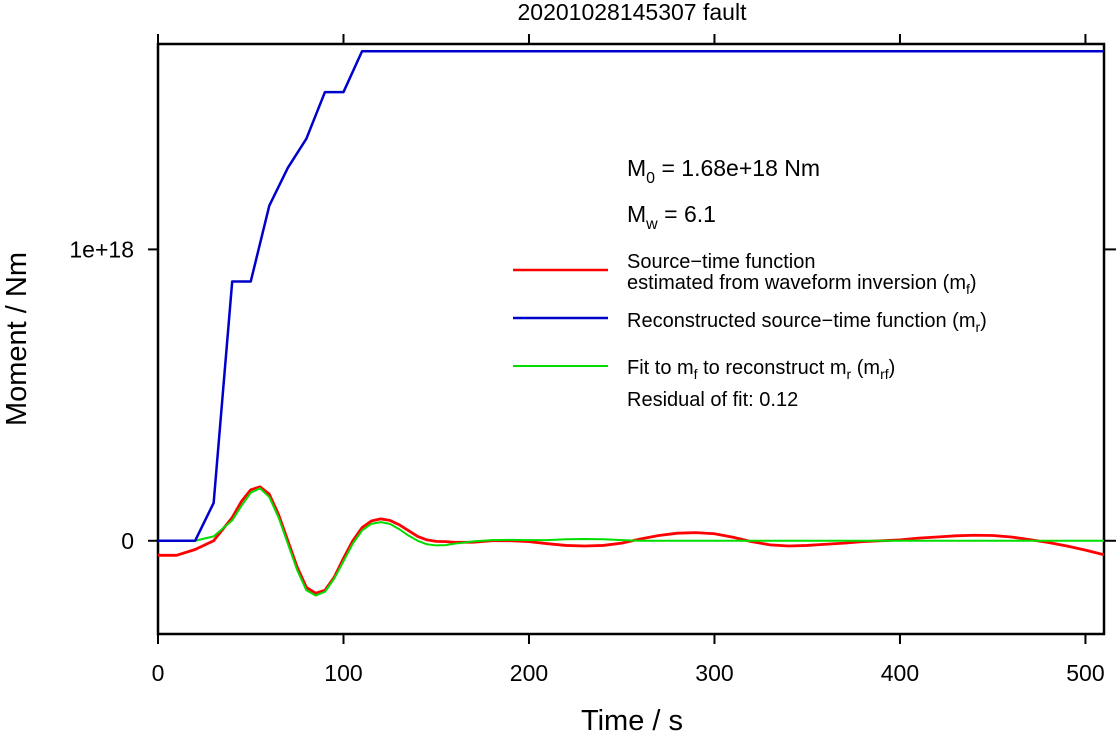 The image size is (1117, 741). I want to click on x-tick-label-500: 500, so click(1085, 673).